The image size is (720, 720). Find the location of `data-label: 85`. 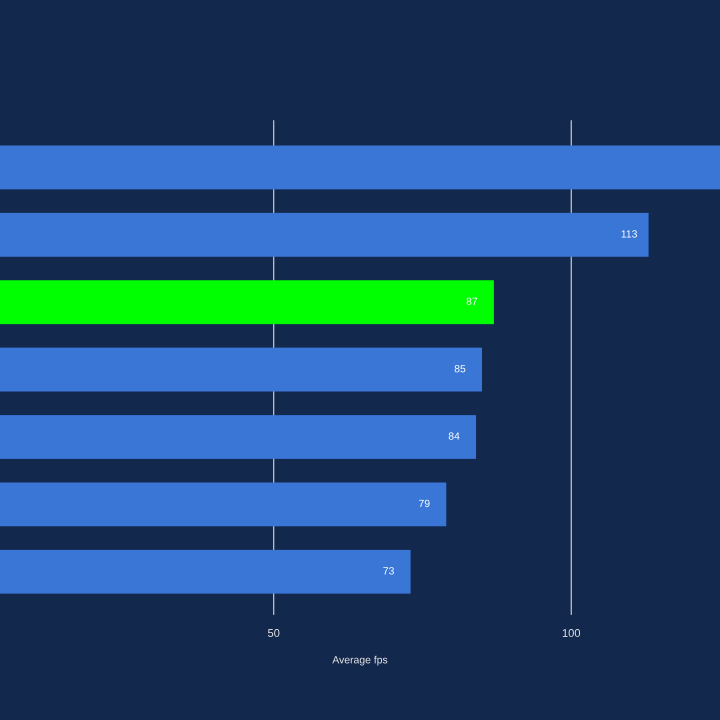

data-label: 85 is located at coordinates (460, 368).